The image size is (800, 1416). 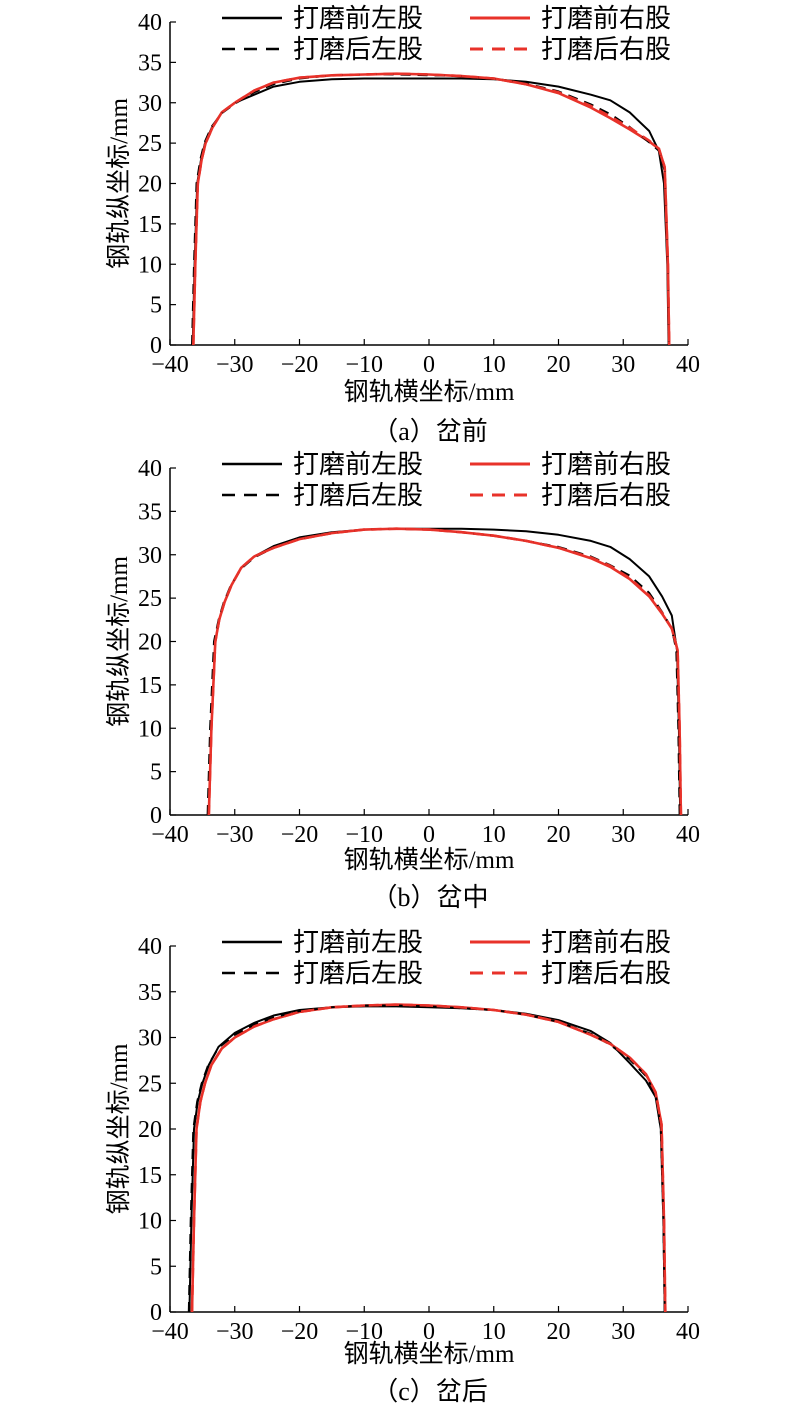 What do you see at coordinates (430, 1391) in the screenshot?
I see `panel-caption: （c）岔后` at bounding box center [430, 1391].